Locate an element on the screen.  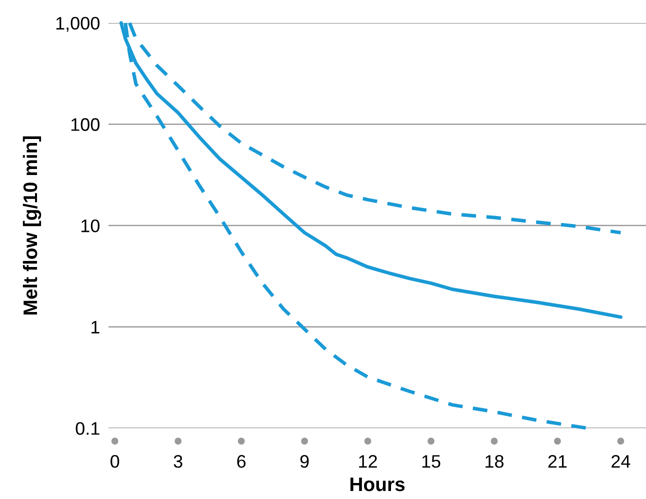
x-tick-label: 3 is located at coordinates (178, 461).